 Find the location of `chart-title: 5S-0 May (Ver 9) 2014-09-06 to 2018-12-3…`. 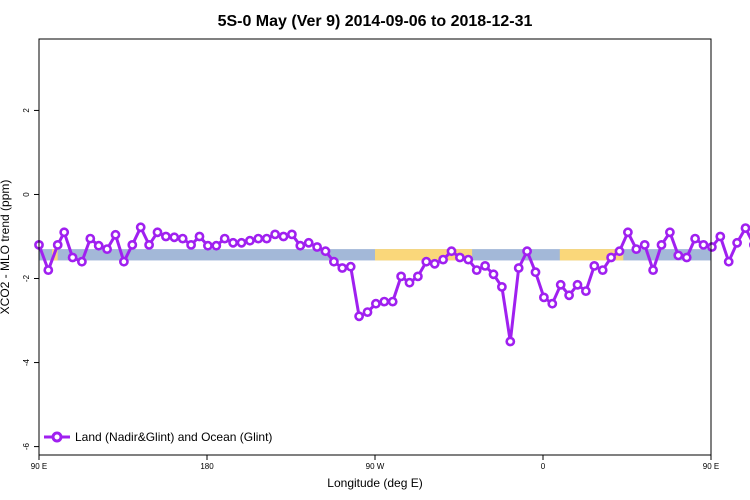

chart-title: 5S-0 May (Ver 9) 2014-09-06 to 2018-12-3… is located at coordinates (375, 21).